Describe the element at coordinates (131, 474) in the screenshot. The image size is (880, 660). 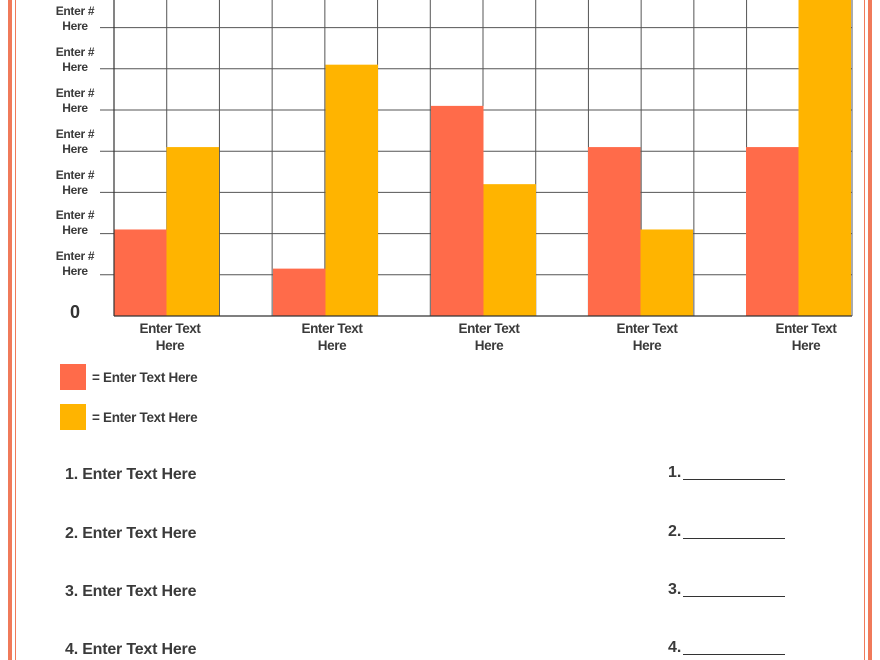
I see `question-1: 1. Enter Text Here` at that location.